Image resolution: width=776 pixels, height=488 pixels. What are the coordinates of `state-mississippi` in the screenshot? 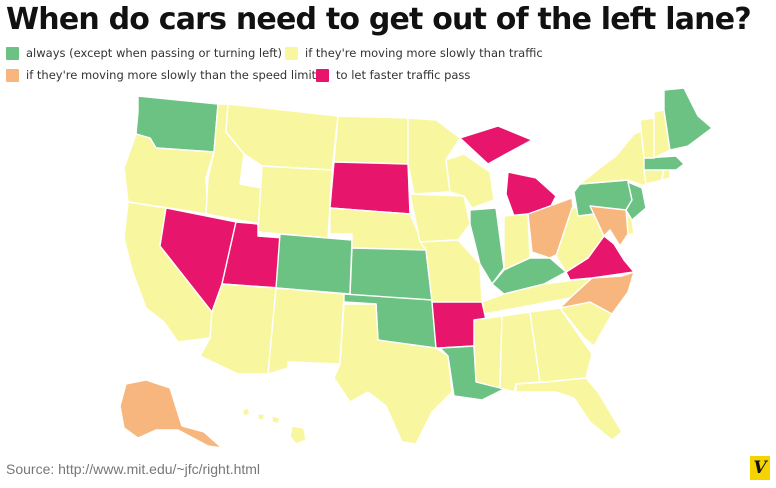 It's located at (488, 352).